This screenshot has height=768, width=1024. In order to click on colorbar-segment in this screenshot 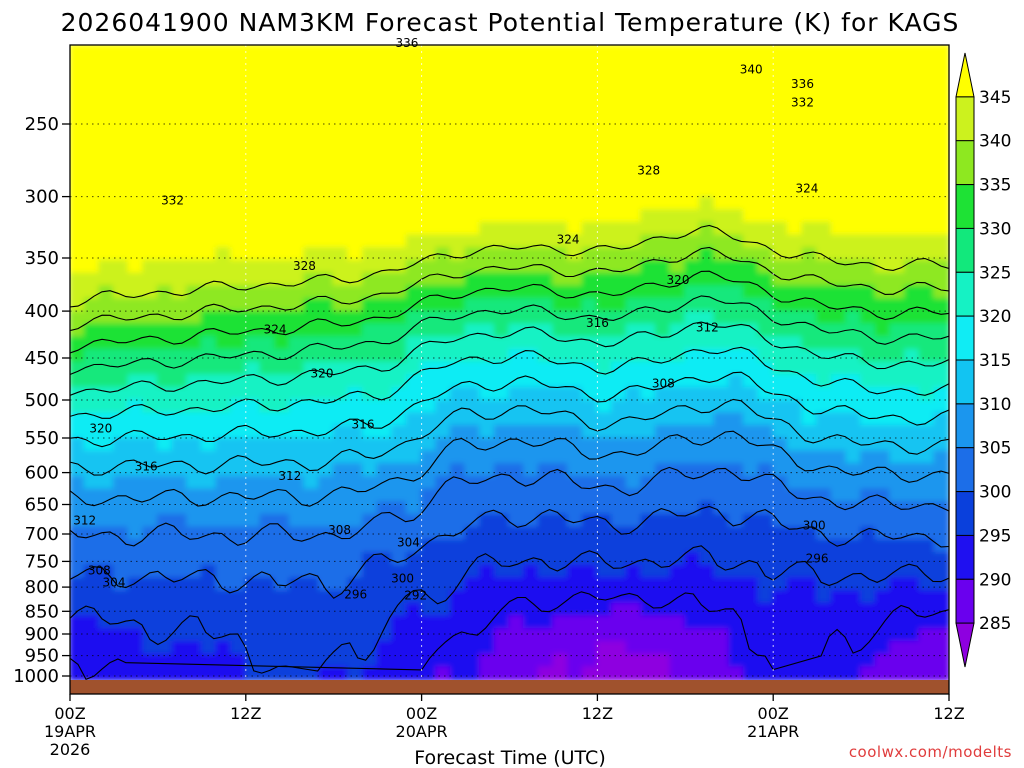, I will do `click(965, 382)`.